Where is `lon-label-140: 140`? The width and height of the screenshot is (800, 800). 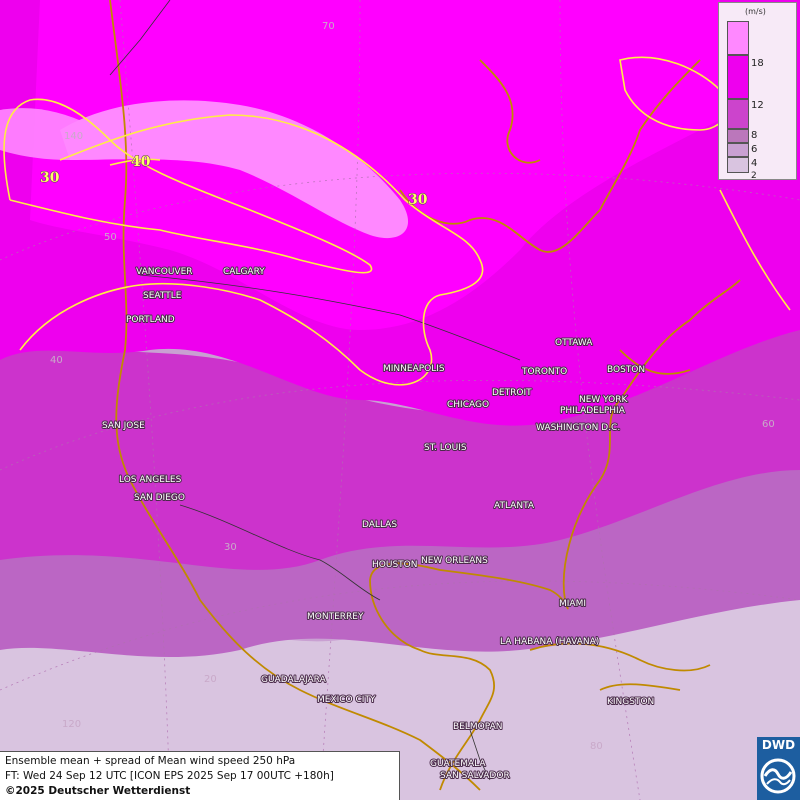 lon-label-140: 140 is located at coordinates (73, 136).